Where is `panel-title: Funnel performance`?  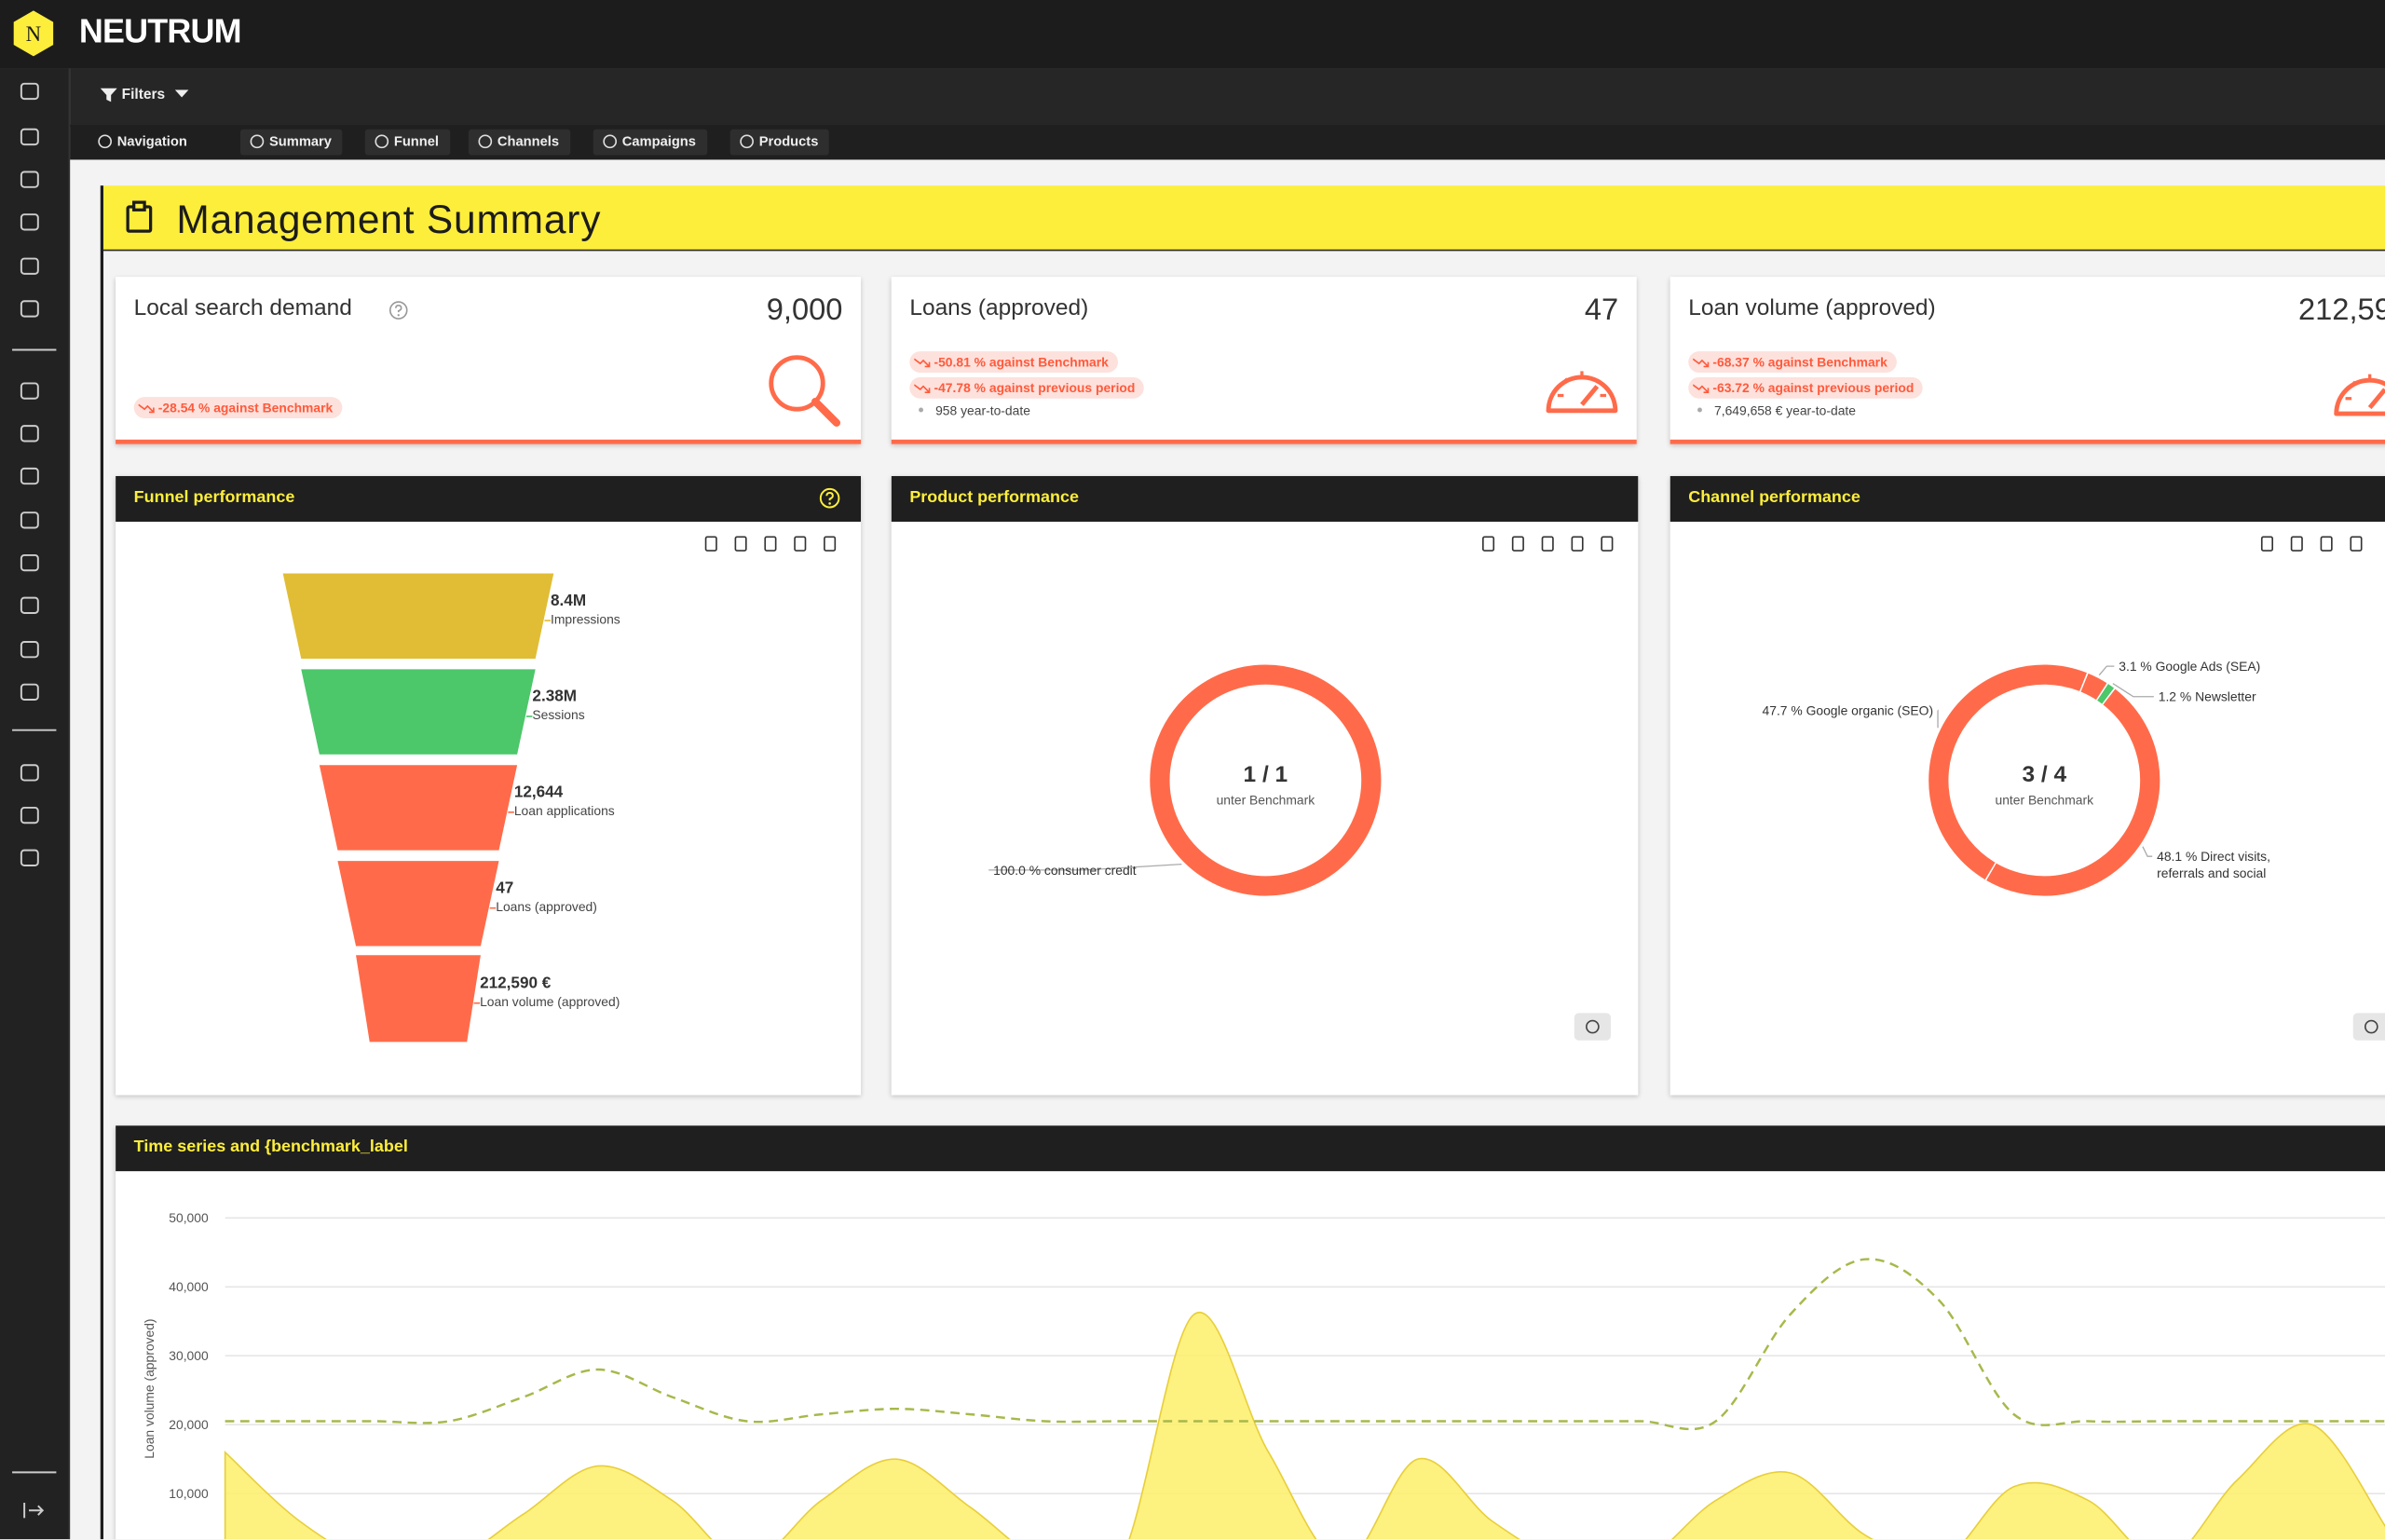 panel-title: Funnel performance is located at coordinates (214, 497).